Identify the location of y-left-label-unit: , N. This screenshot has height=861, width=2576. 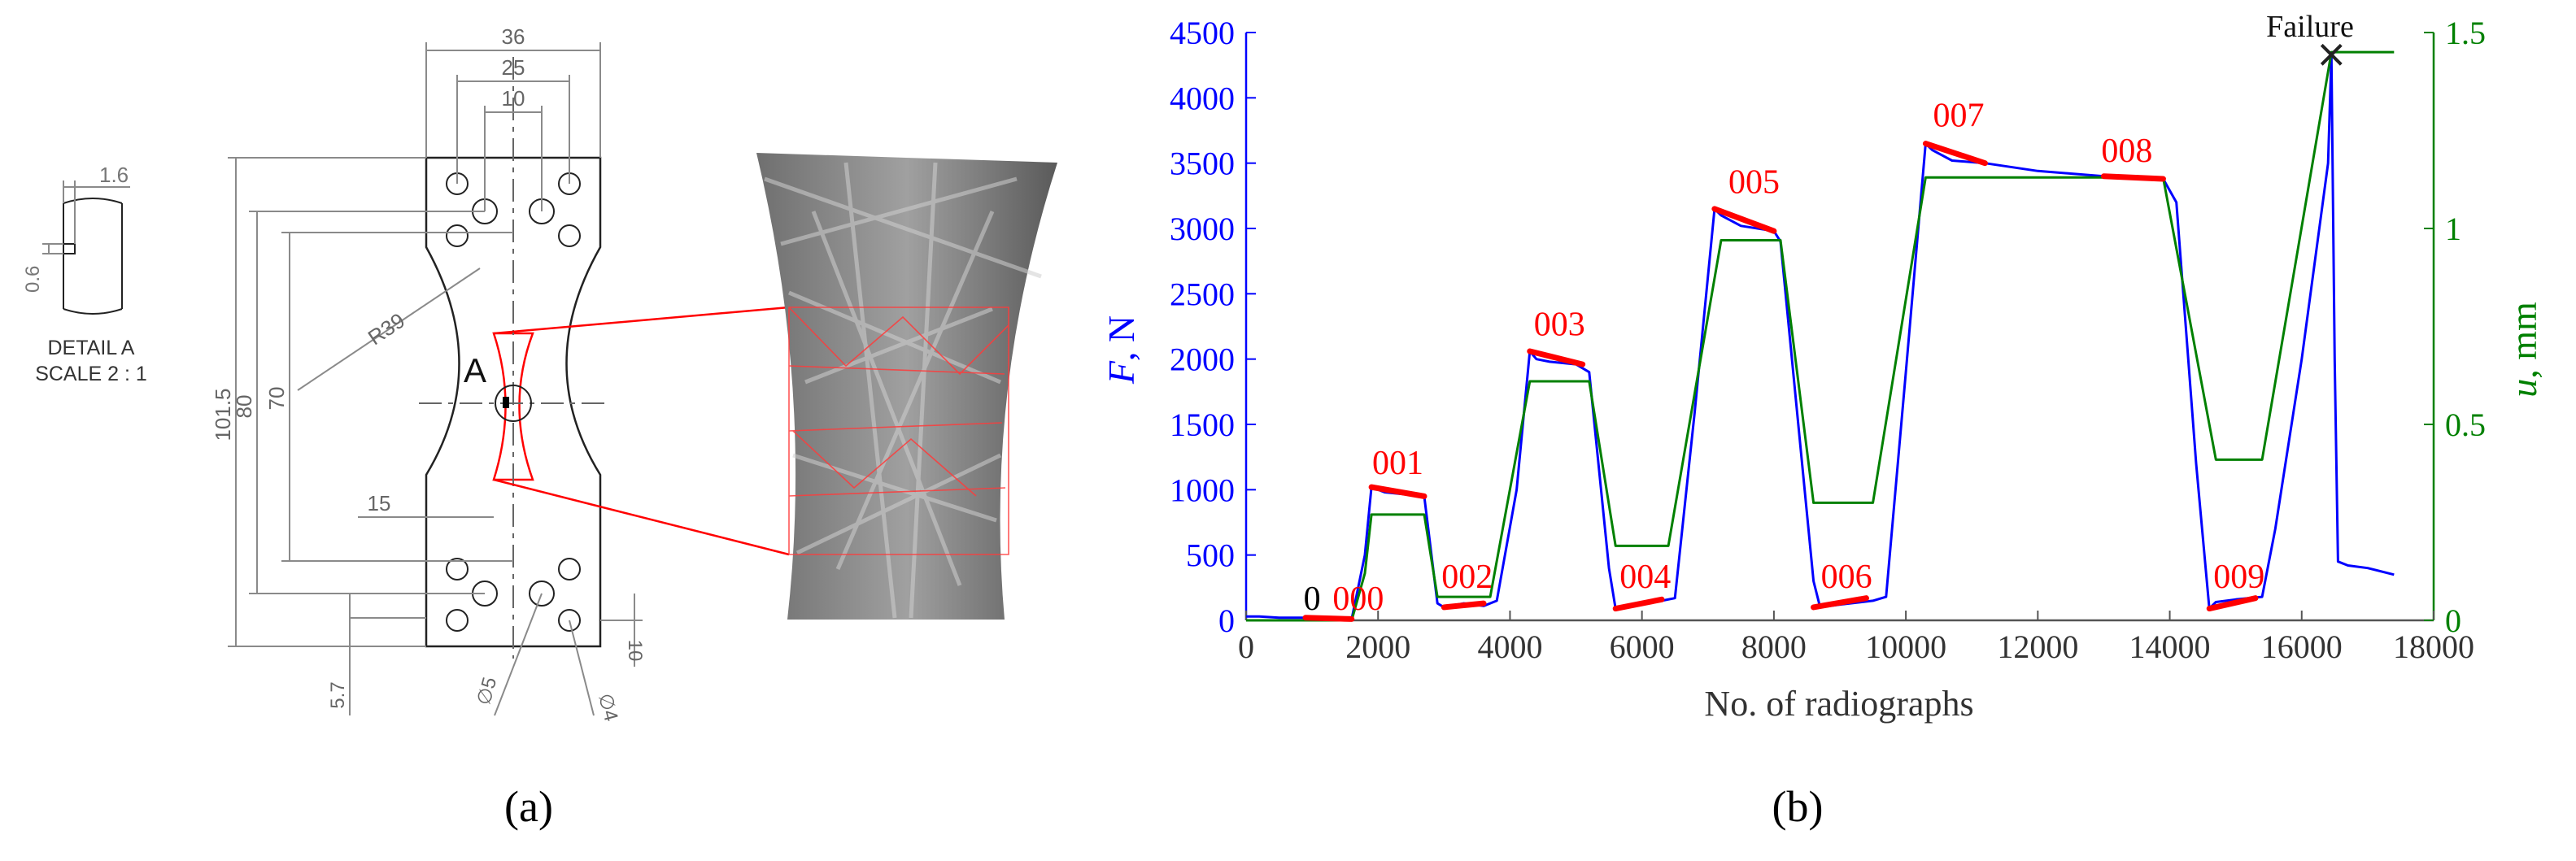
(1121, 338).